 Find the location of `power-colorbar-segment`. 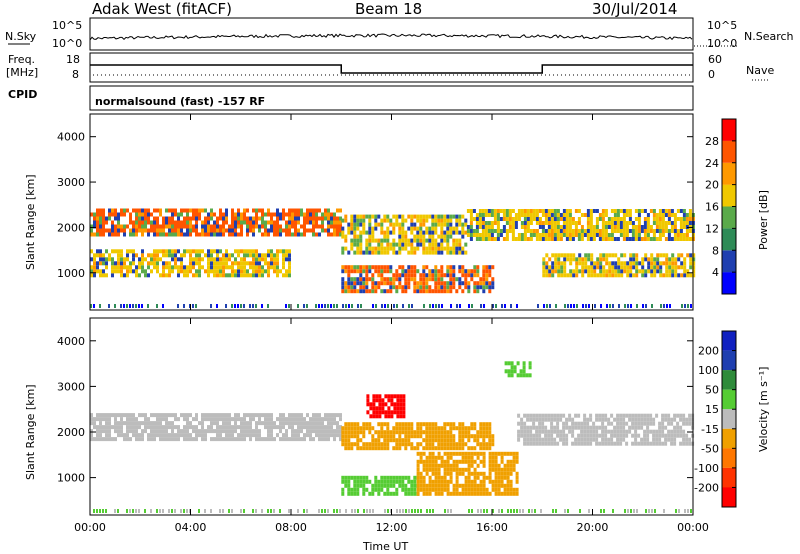

power-colorbar-segment is located at coordinates (729, 130).